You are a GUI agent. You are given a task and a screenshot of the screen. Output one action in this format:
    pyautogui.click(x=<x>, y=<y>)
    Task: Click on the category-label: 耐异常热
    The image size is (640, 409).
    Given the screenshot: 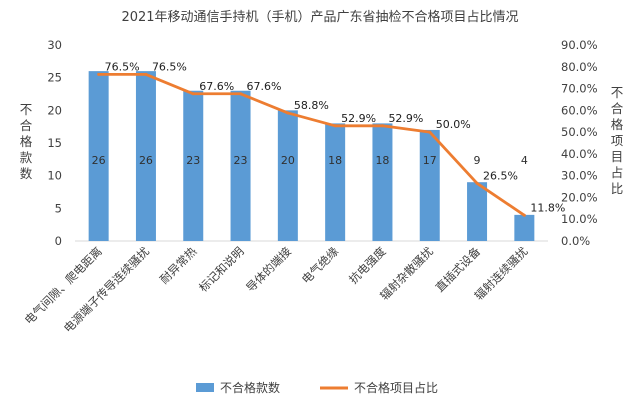 What is the action you would take?
    pyautogui.click(x=178, y=265)
    